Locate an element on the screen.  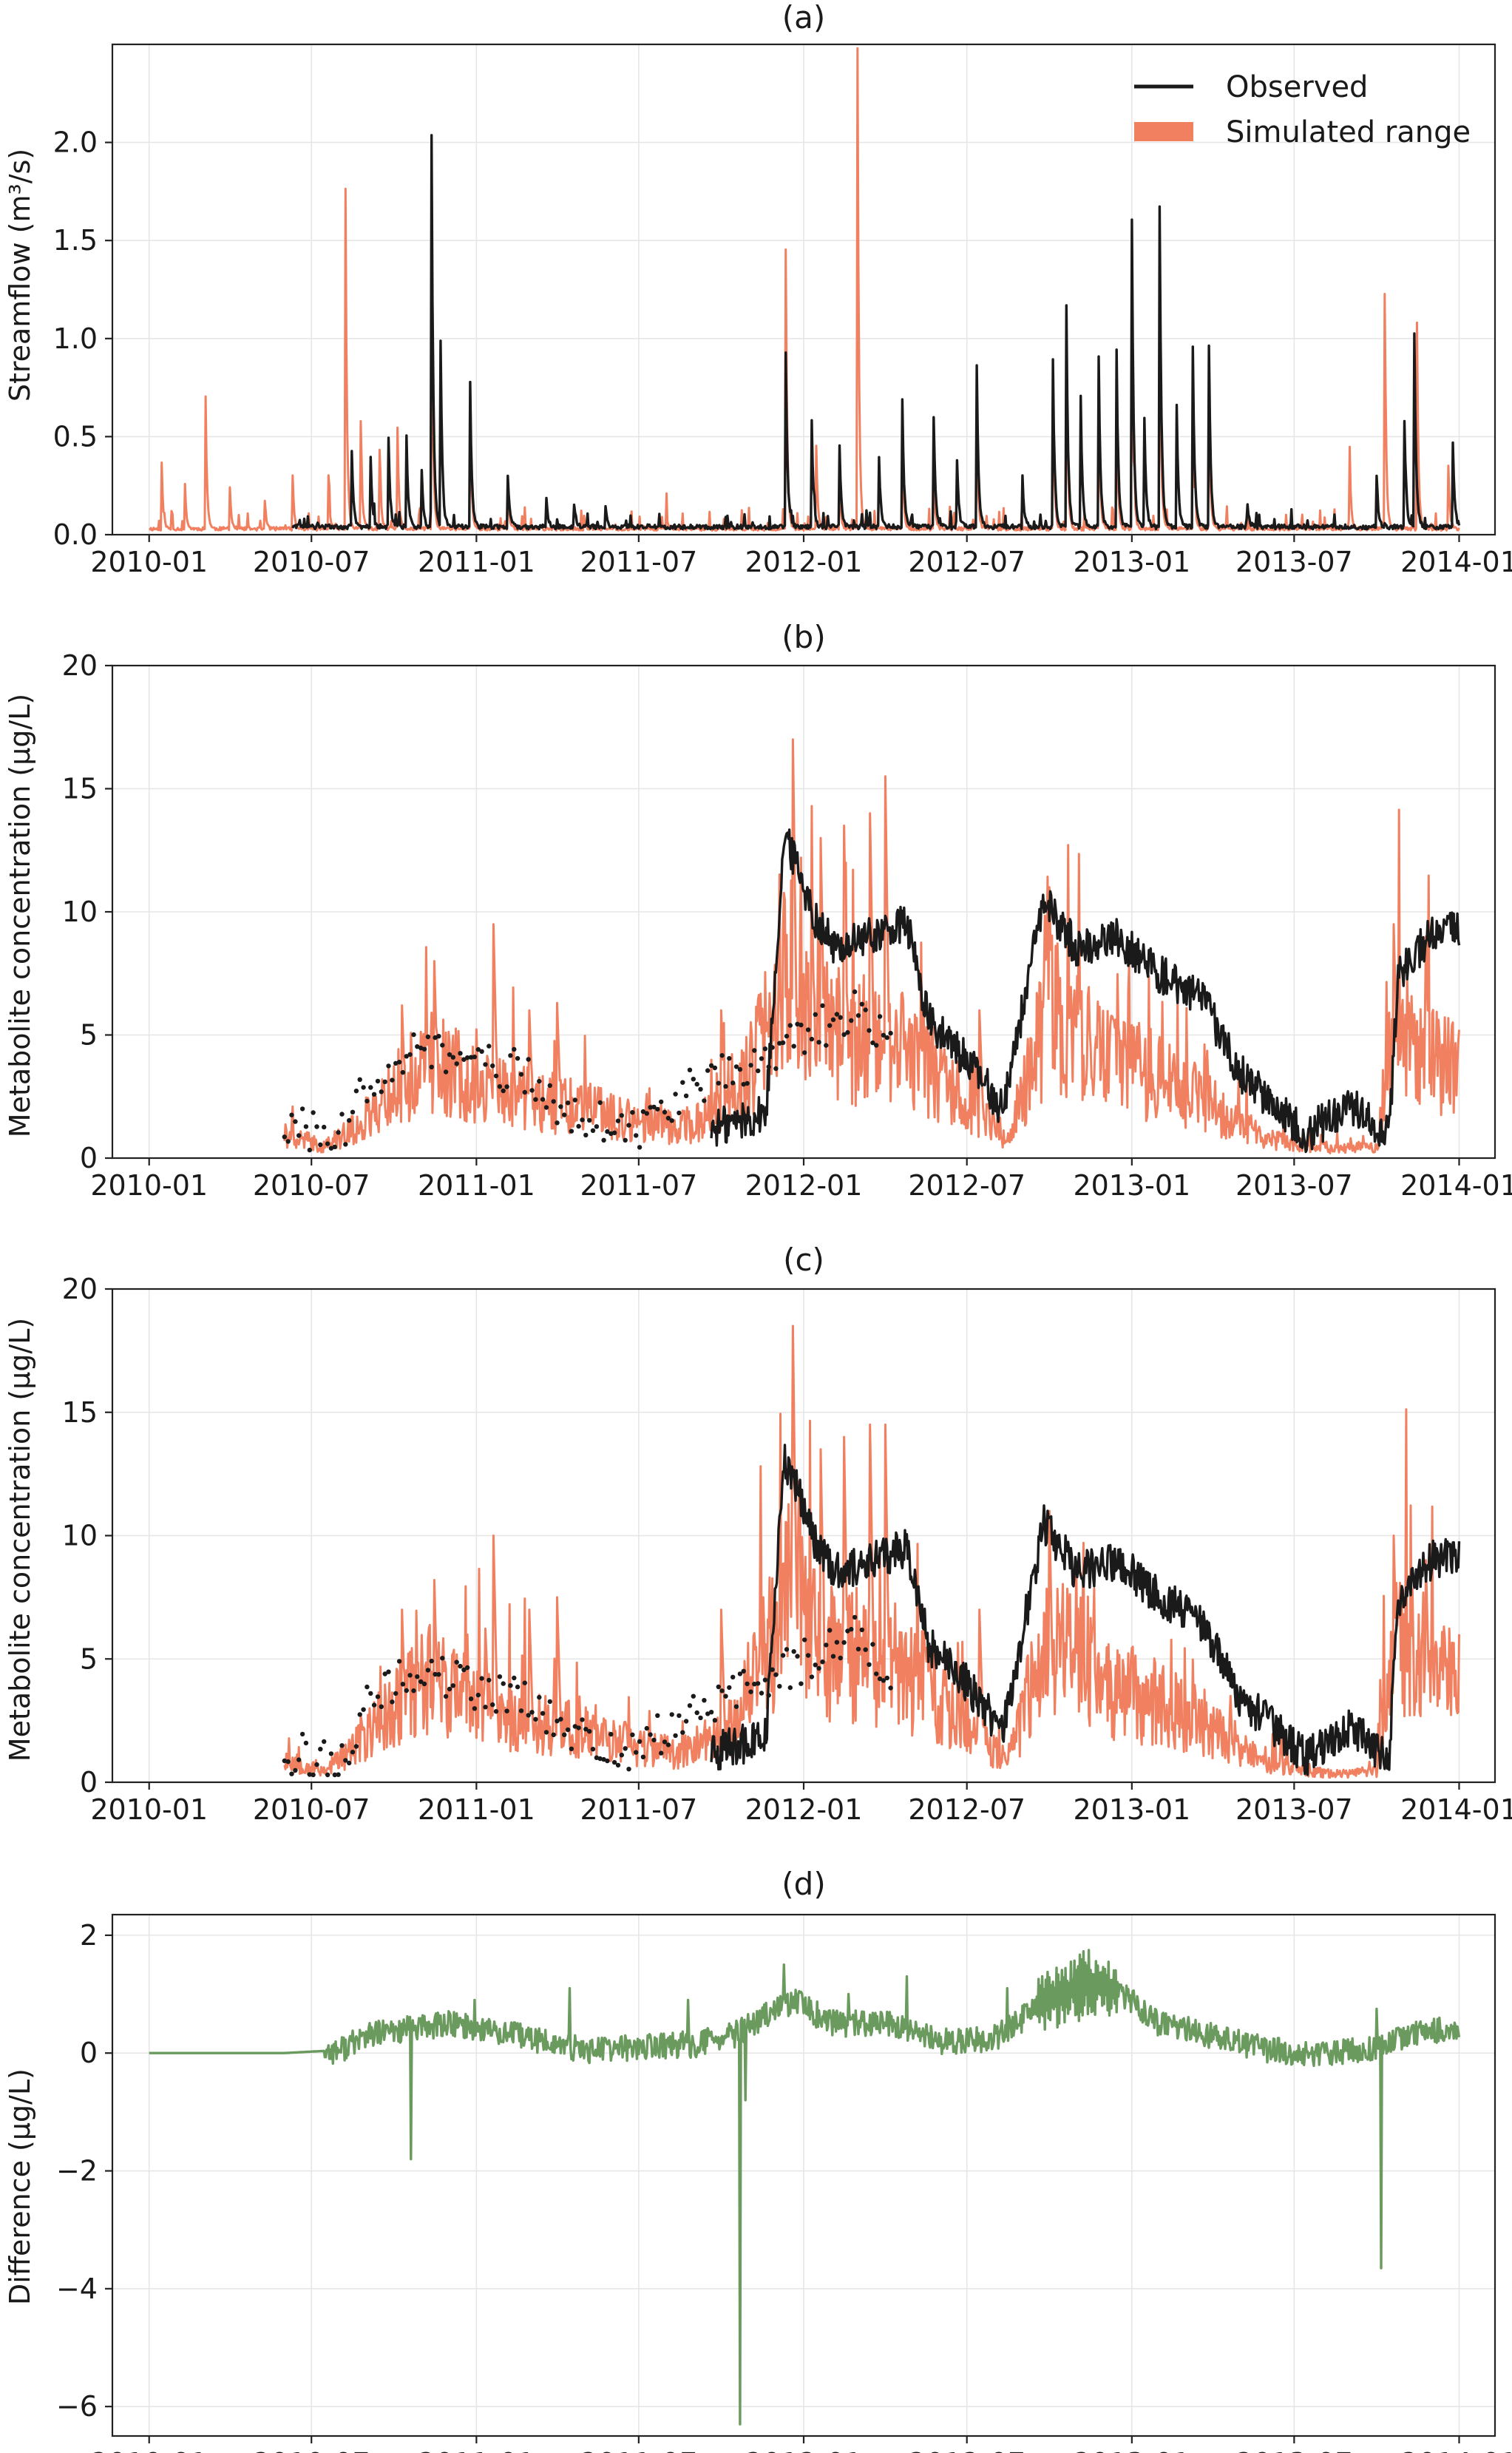
x-tick-label: 2014-01 is located at coordinates (1456, 1185).